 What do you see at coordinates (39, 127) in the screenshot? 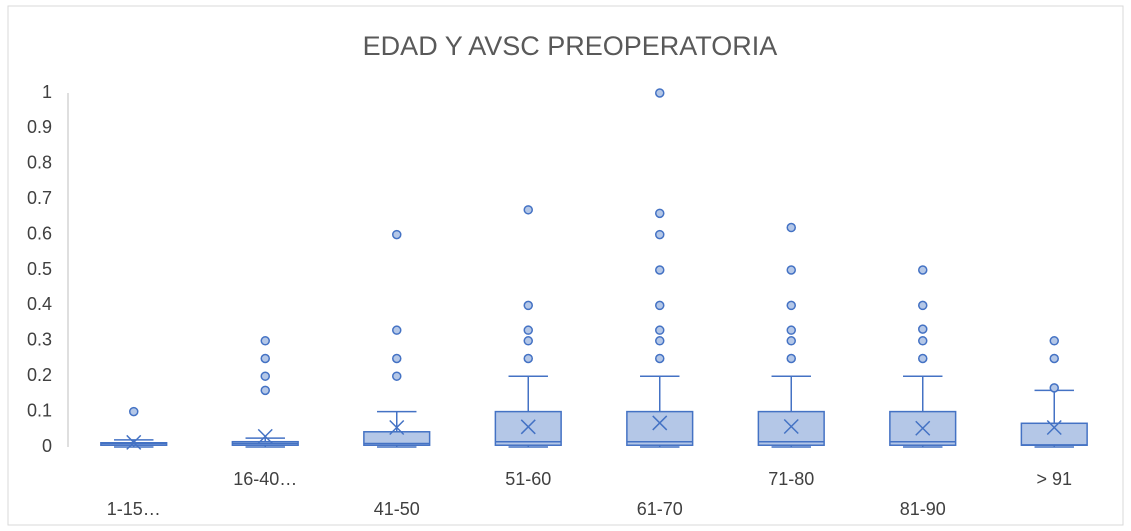
I see `y-tick-label: 0.9` at bounding box center [39, 127].